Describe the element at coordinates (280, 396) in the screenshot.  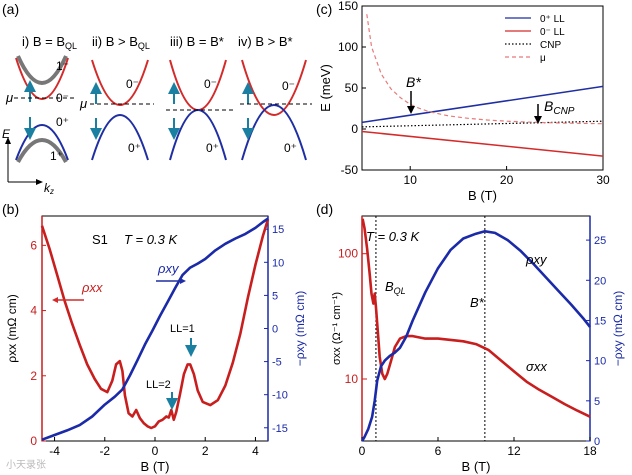
I see `y2-tick-label: -10` at that location.